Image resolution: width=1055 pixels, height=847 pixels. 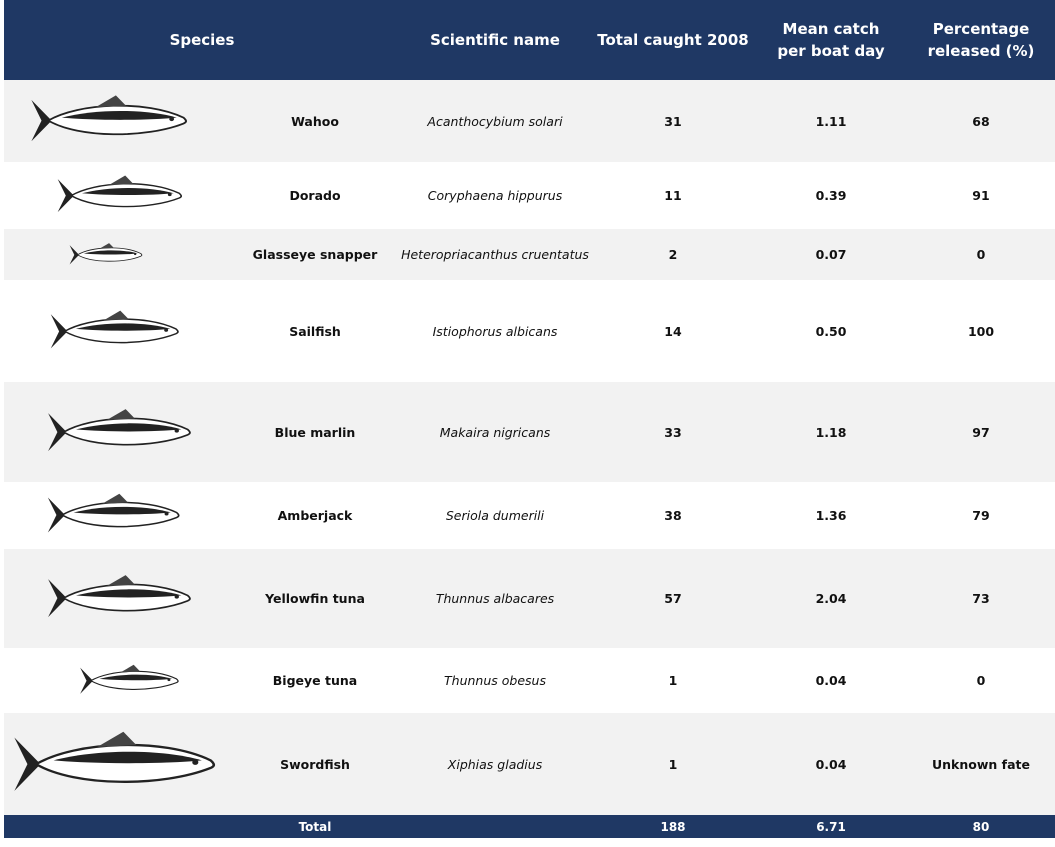 I want to click on table-cell: Thunnus obesus, so click(x=495, y=680).